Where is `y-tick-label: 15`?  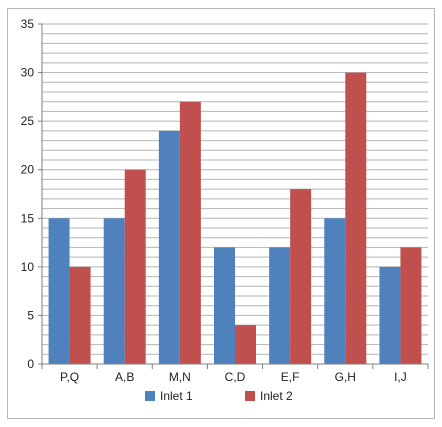
y-tick-label: 15 is located at coordinates (28, 218).